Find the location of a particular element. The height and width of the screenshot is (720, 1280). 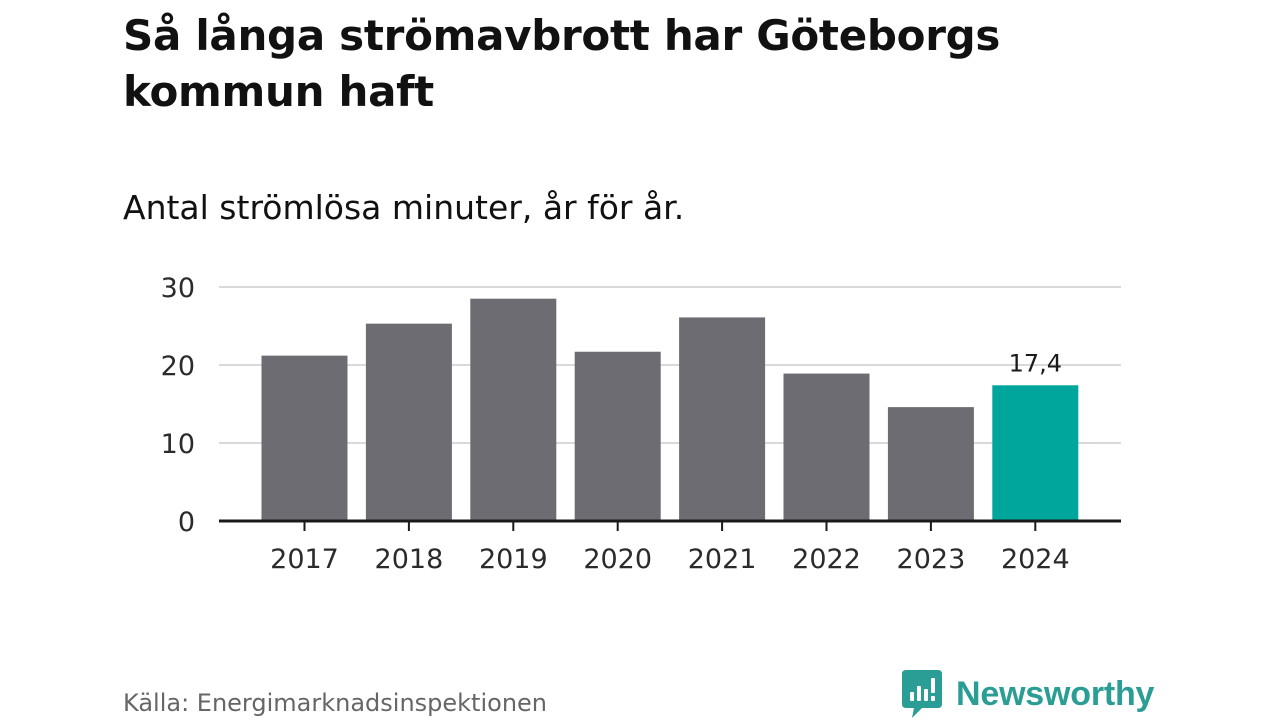

x-tick-label: 2021 is located at coordinates (722, 559).